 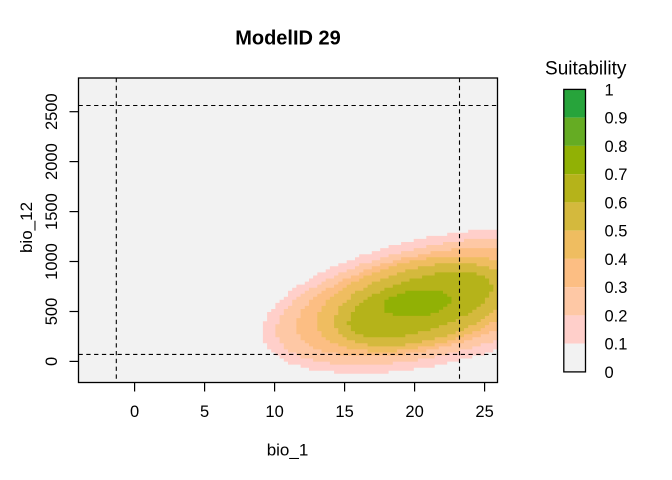 What do you see at coordinates (616, 316) in the screenshot?
I see `svg-text: 0.2` at bounding box center [616, 316].